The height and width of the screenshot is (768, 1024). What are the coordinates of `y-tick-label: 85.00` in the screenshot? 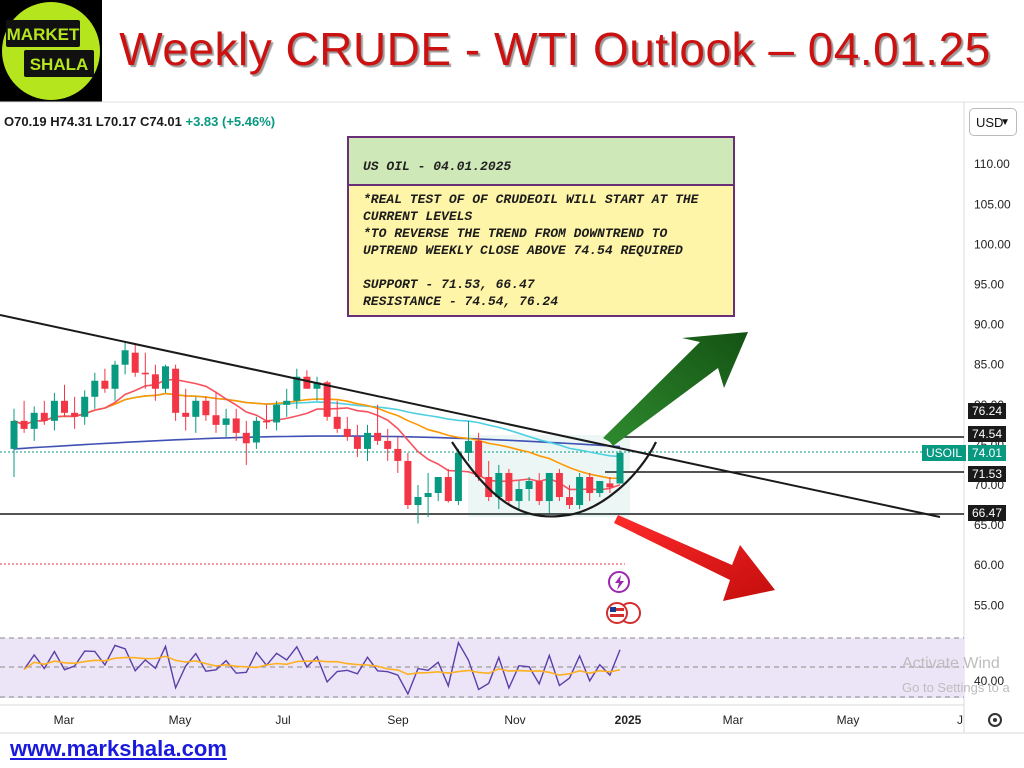 It's located at (989, 365).